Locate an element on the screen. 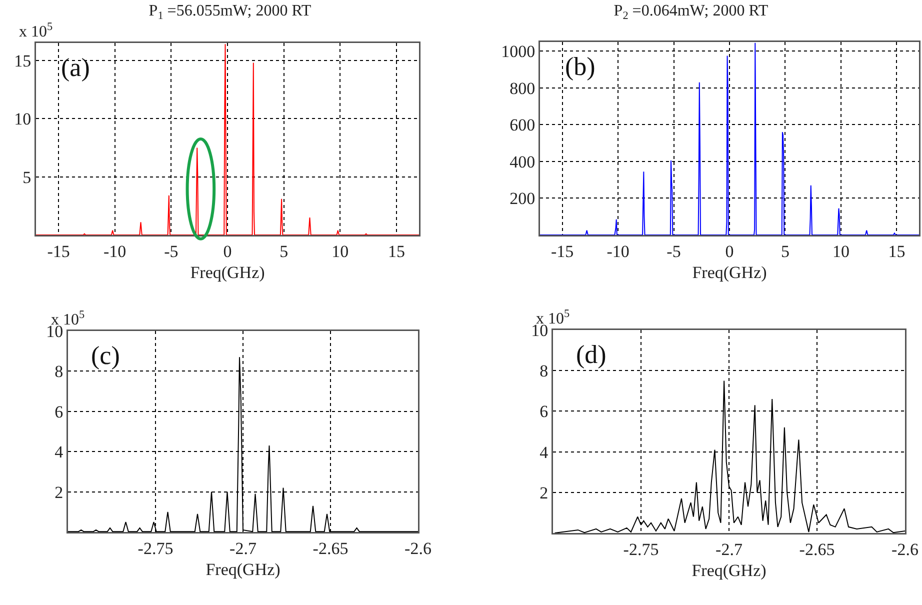 This screenshot has height=605, width=922. chart-title: P$_{1}$ =56.055mW; 2000 RT is located at coordinates (230, 12).